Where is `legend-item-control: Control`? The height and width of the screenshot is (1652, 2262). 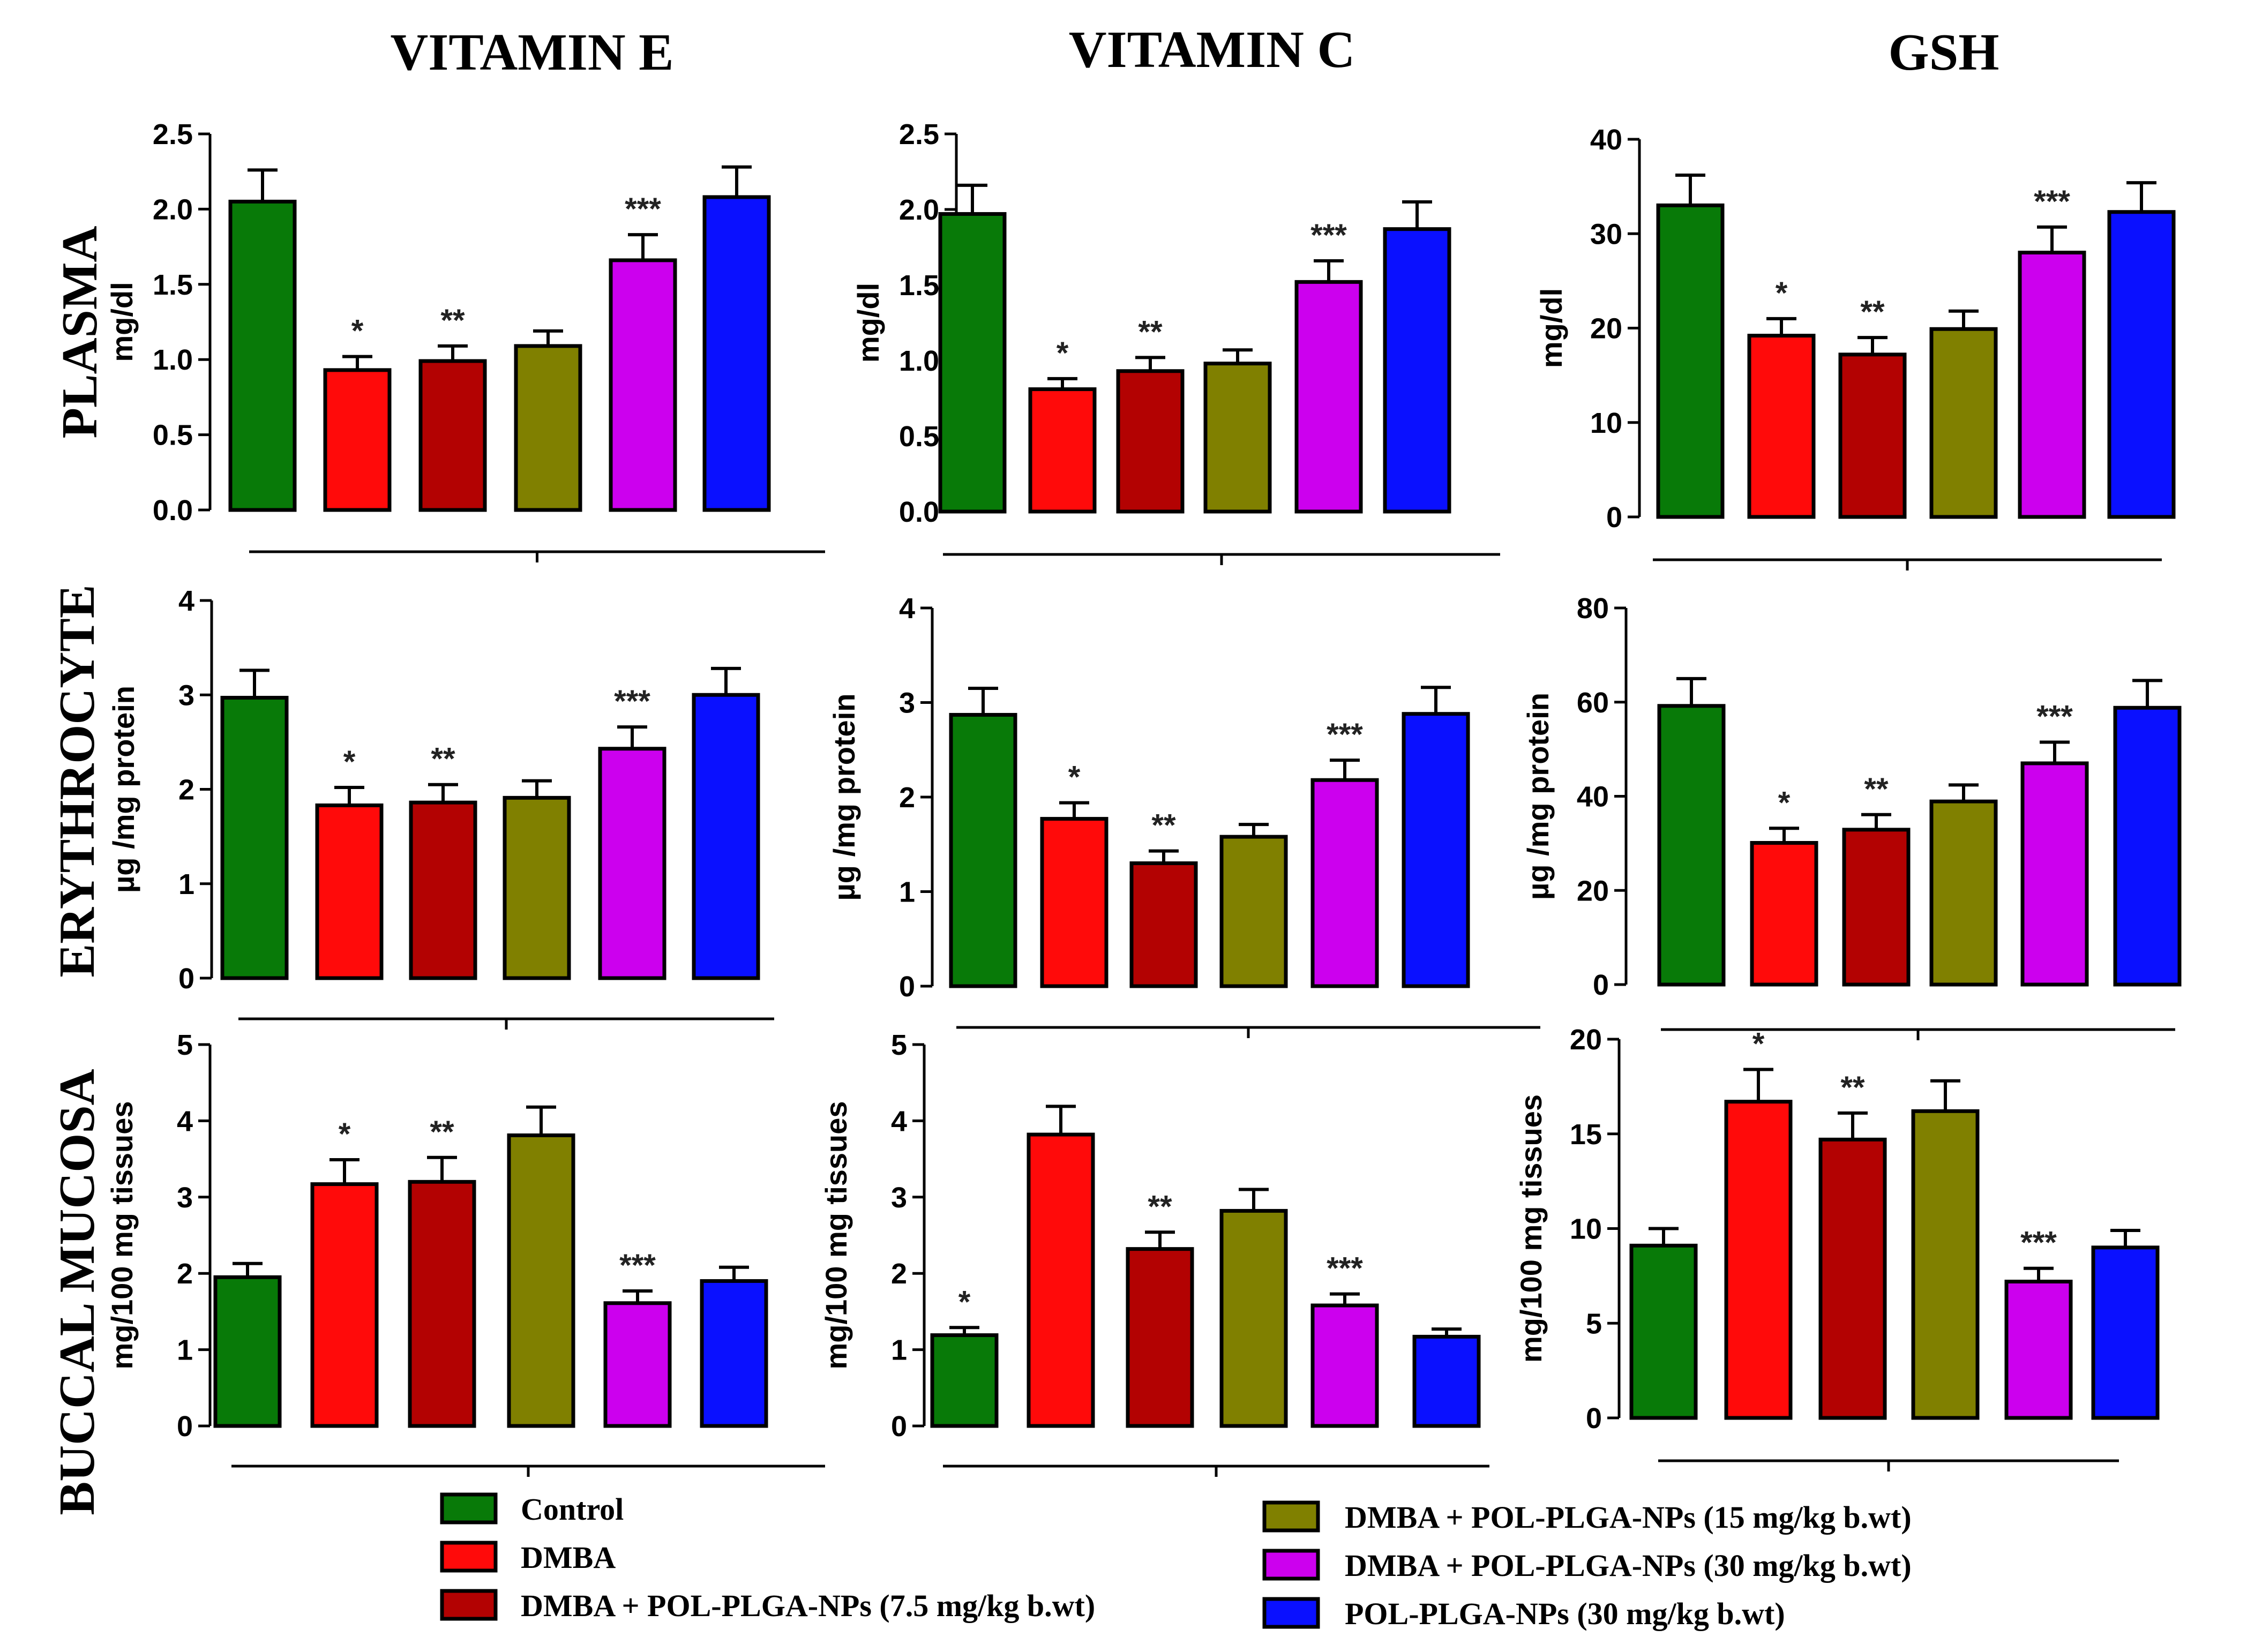 legend-item-control: Control is located at coordinates (532, 1509).